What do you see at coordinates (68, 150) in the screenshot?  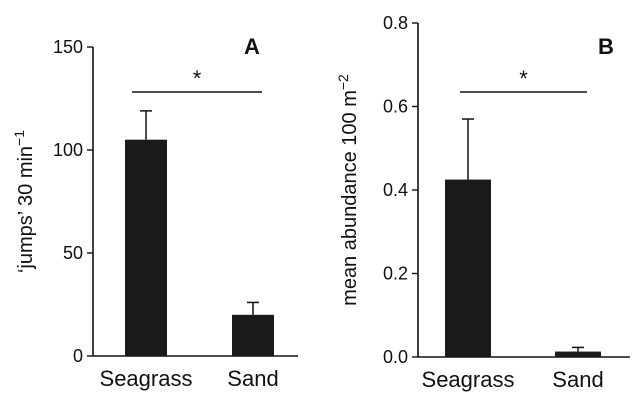 I see `panel-a-y-tick-label: 100` at bounding box center [68, 150].